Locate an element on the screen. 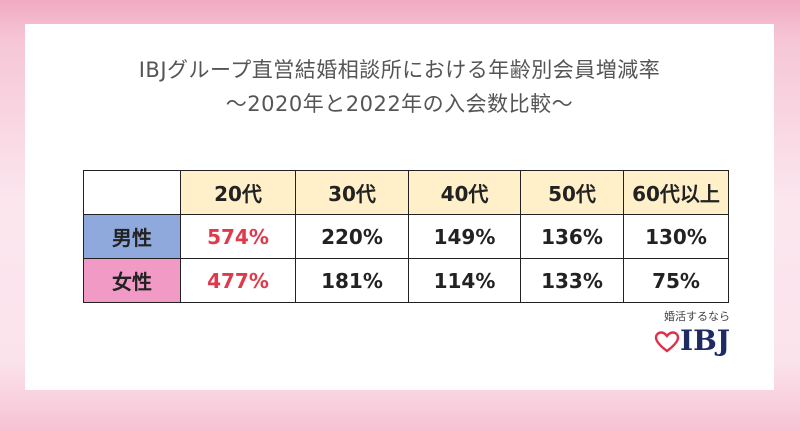 The height and width of the screenshot is (431, 800). table-cell: 149% is located at coordinates (464, 236).